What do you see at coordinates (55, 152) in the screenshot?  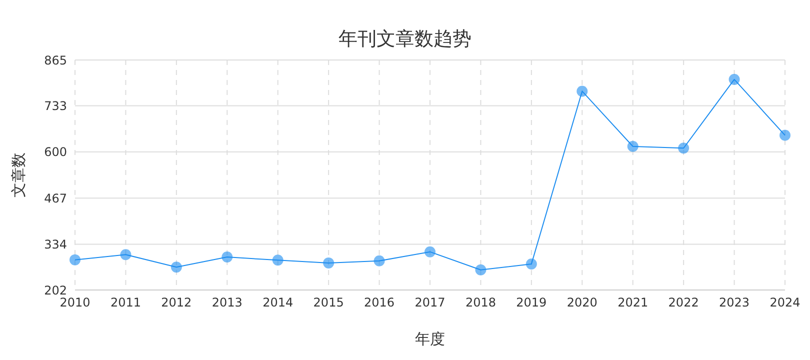 I see `y-tick-label: 600` at bounding box center [55, 152].